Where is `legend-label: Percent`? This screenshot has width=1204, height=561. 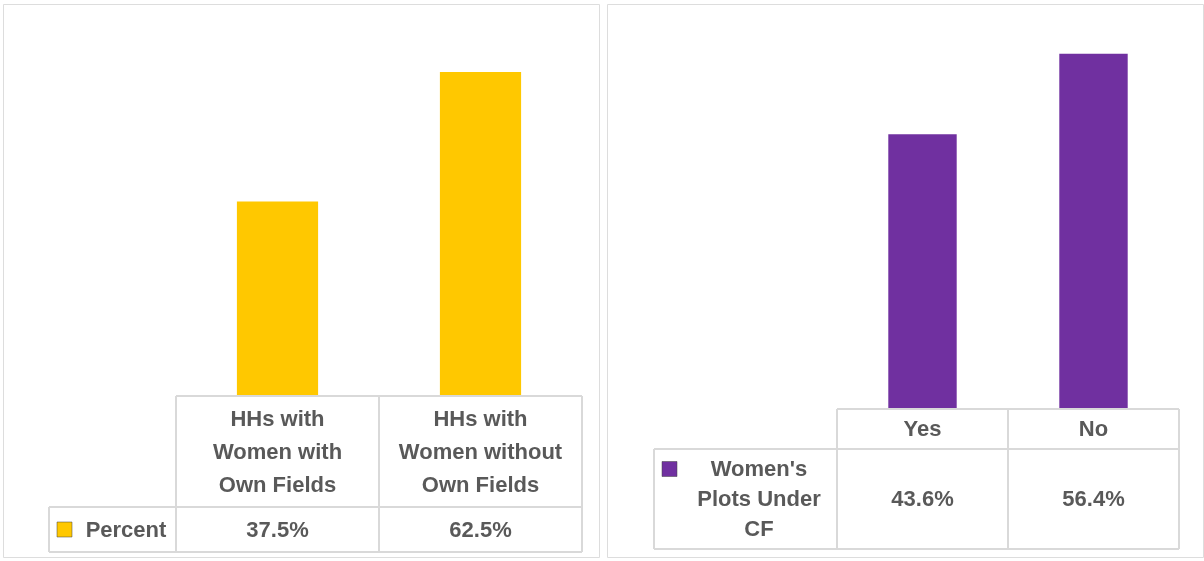 legend-label: Percent is located at coordinates (126, 529).